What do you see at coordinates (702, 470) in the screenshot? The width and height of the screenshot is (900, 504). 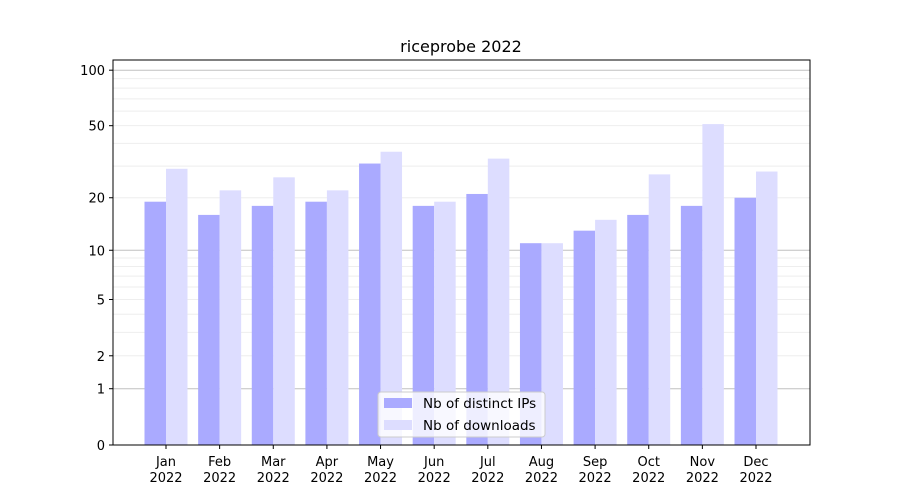 I see `x-tick-label: Nov 2022` at bounding box center [702, 470].